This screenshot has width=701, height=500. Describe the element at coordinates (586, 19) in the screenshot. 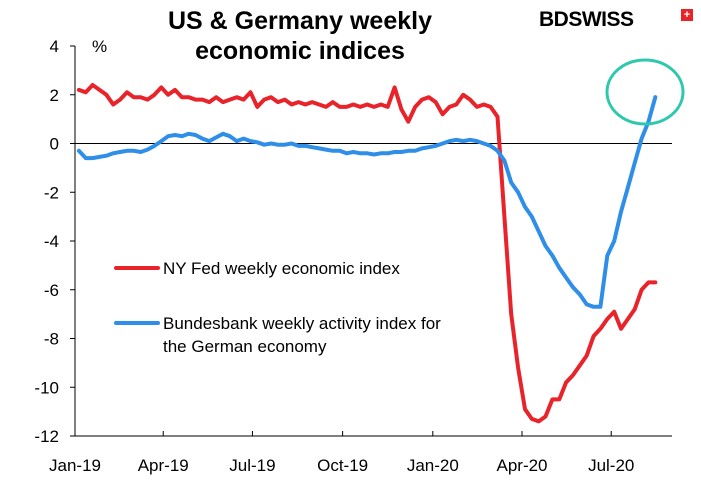

I see `bdswiss-logo: BDSWISS` at that location.